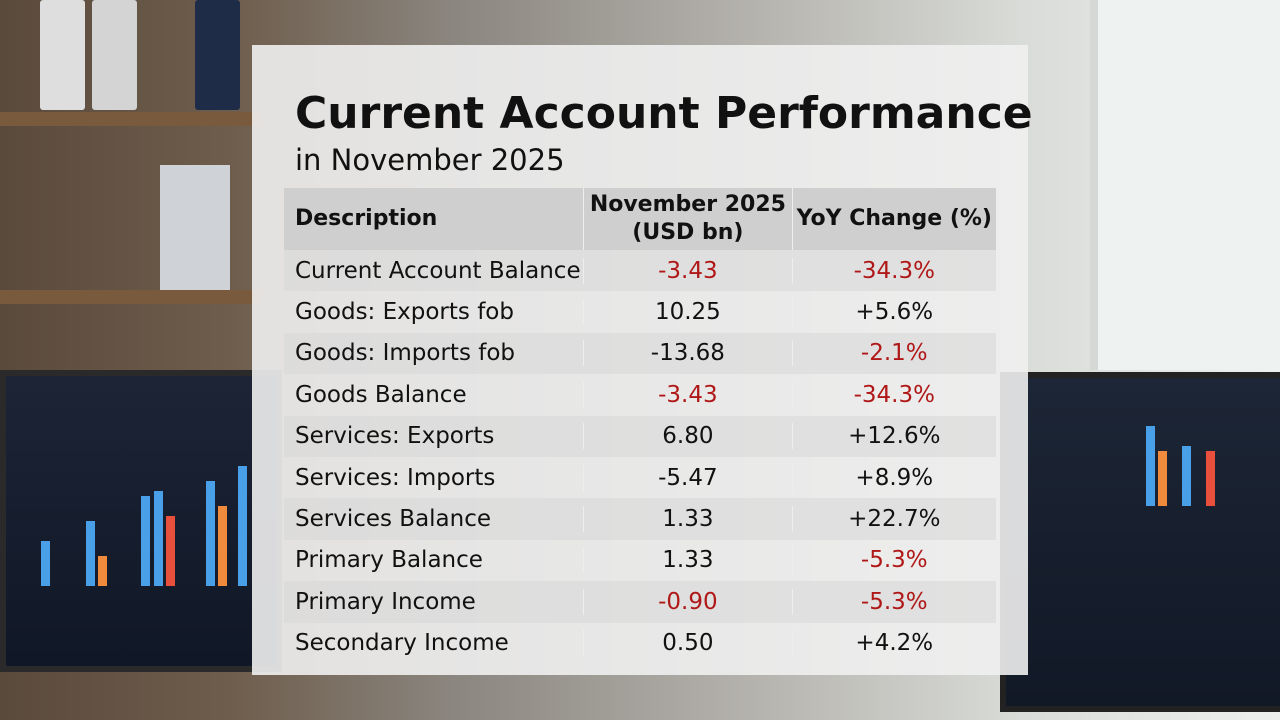 The image size is (1280, 720). Describe the element at coordinates (687, 219) in the screenshot. I see `header-cell: November 2025 (USD bn)` at that location.